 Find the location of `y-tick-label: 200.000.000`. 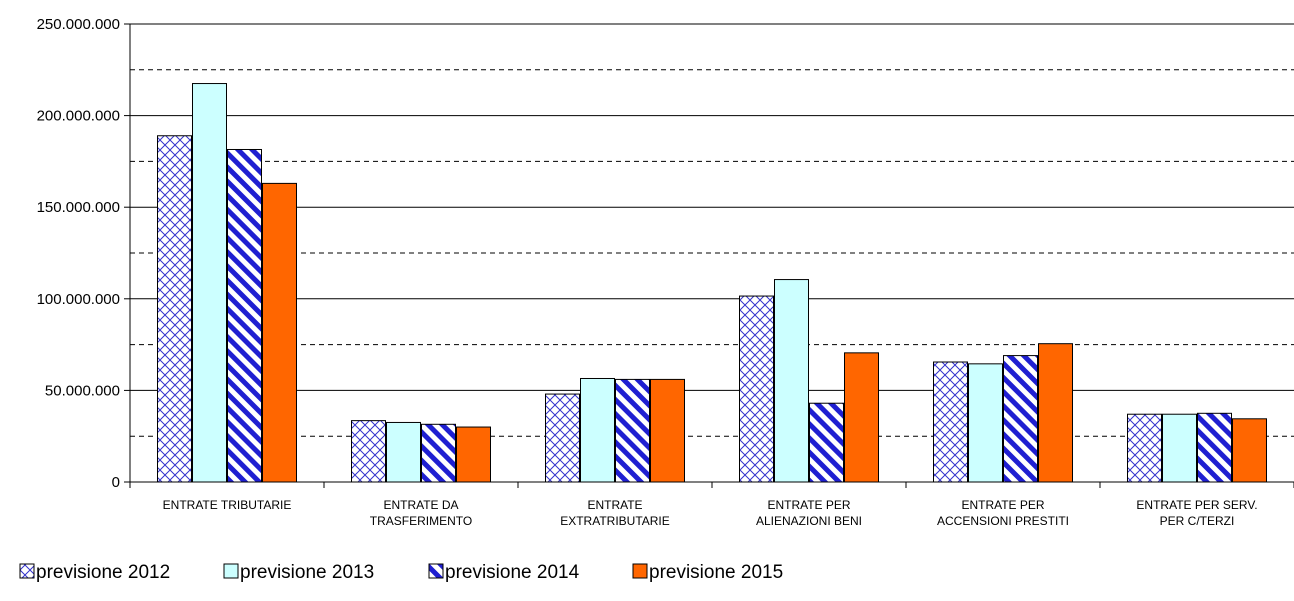

y-tick-label: 200.000.000 is located at coordinates (78, 116).